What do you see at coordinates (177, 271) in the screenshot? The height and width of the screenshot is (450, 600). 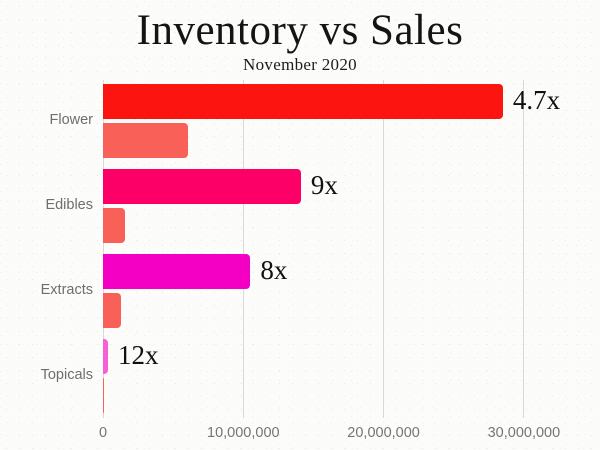 I see `bar-extracts-inventory` at bounding box center [177, 271].